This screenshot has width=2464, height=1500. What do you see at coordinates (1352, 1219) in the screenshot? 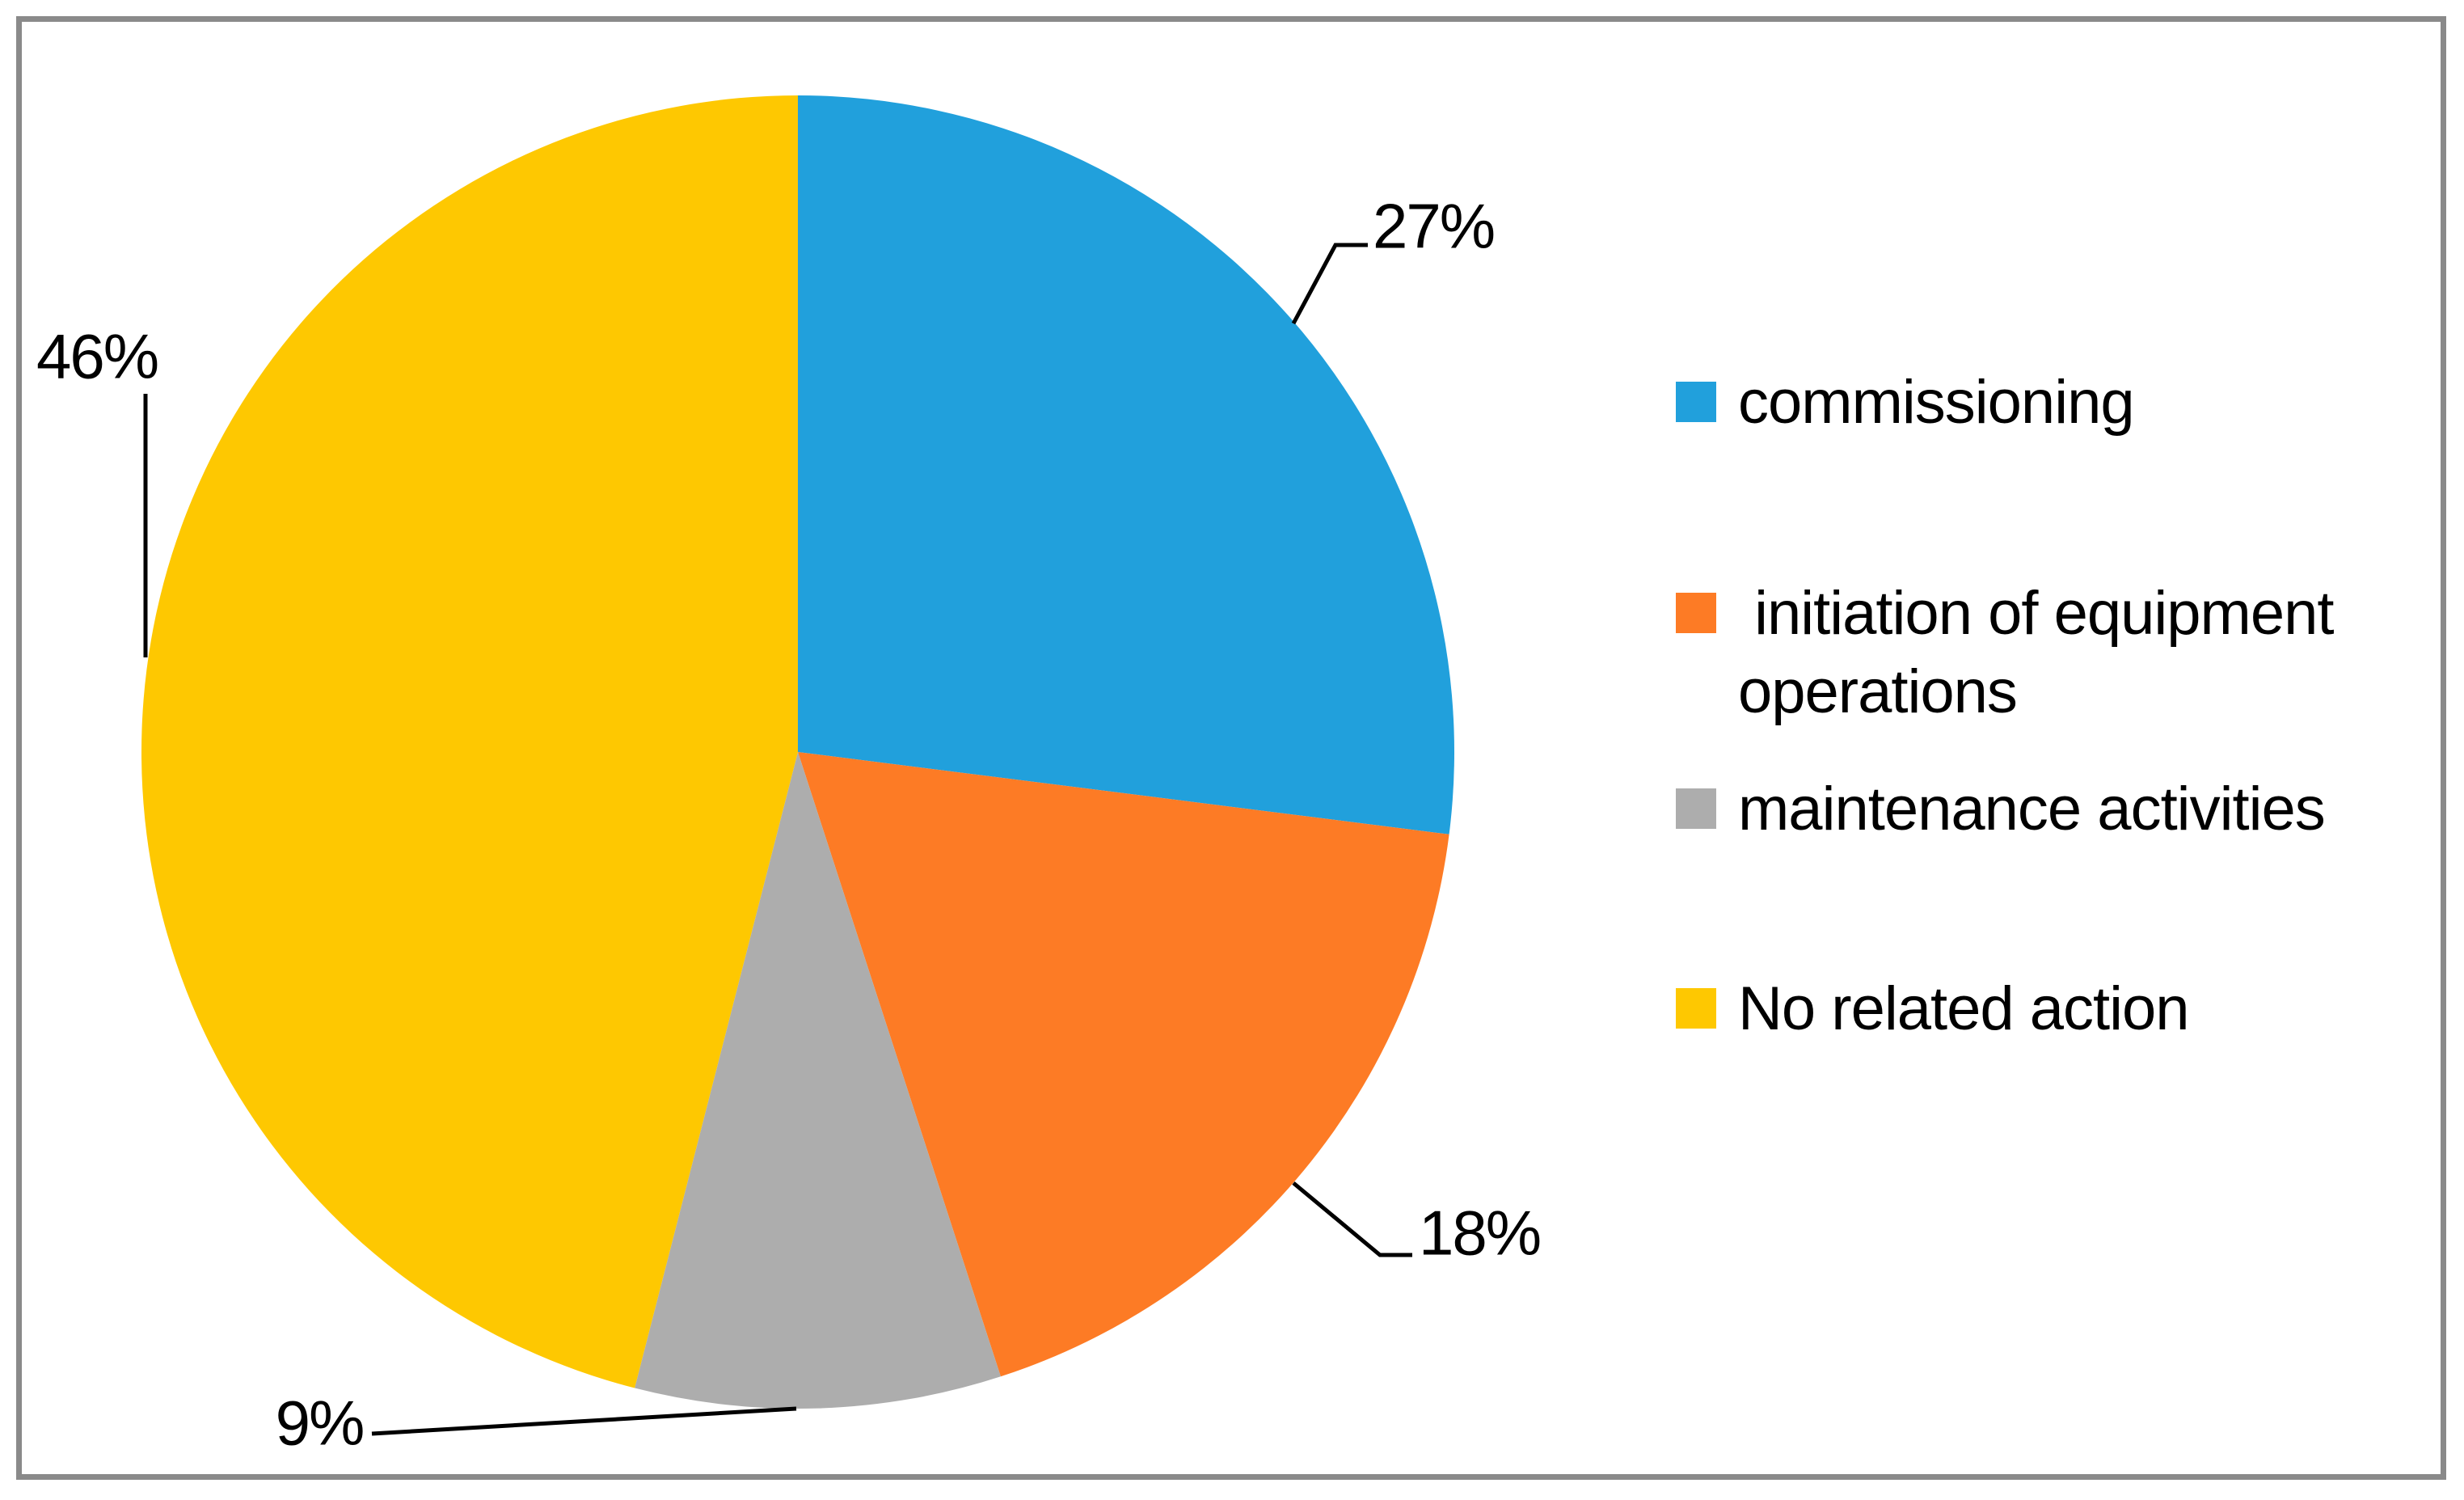
I see `leader-line-18pct` at bounding box center [1352, 1219].